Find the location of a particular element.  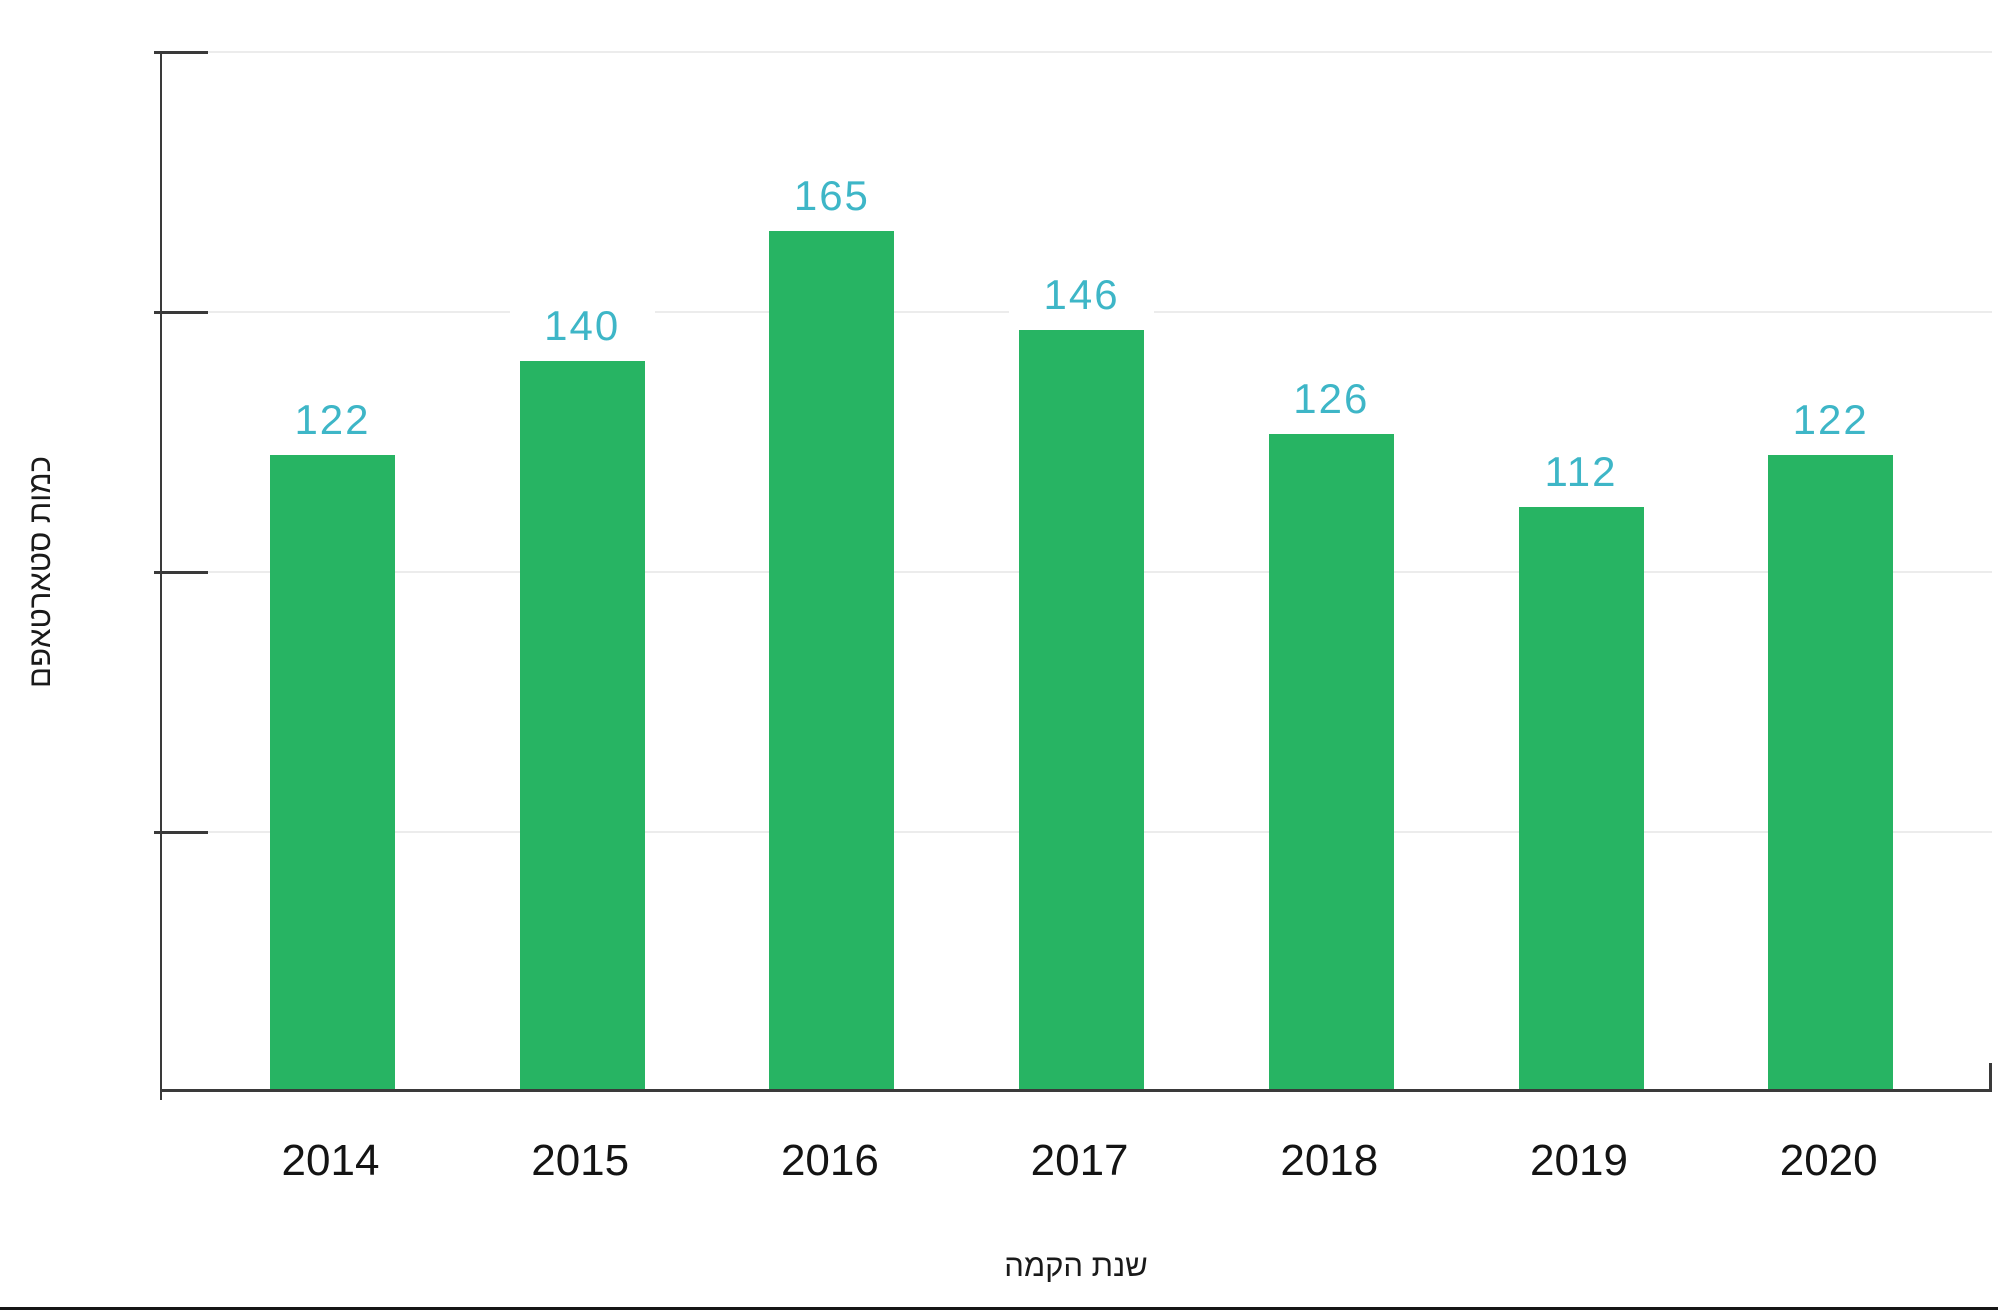

bar-2019 is located at coordinates (1581, 797).